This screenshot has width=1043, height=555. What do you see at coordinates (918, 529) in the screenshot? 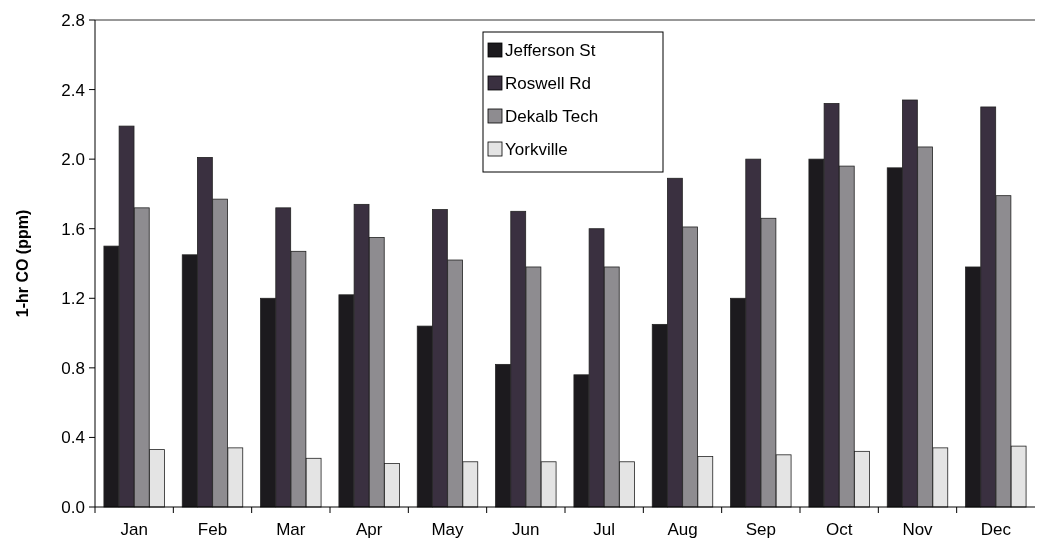
I see `x-tick-label: Nov` at bounding box center [918, 529].